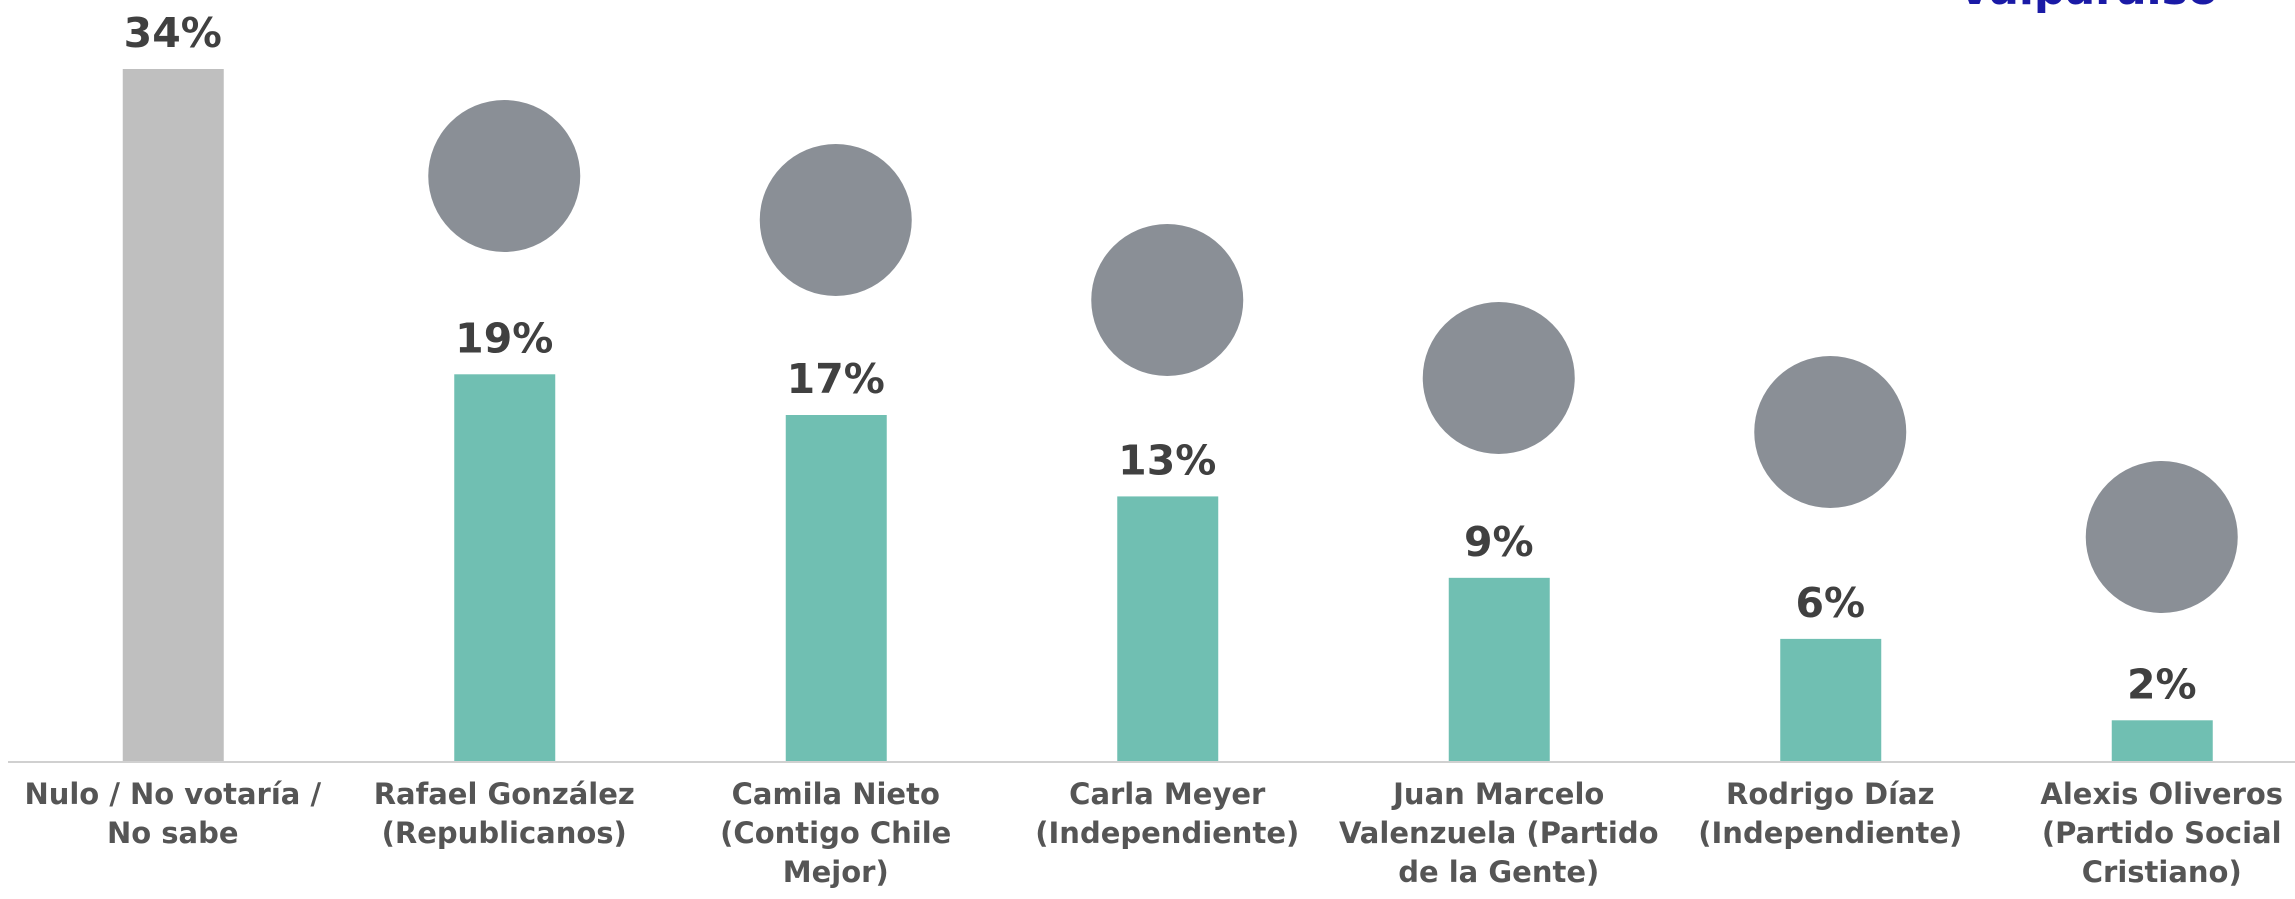 This screenshot has width=2295, height=899. What do you see at coordinates (172, 794) in the screenshot?
I see `x-tick-line: Nulo / No votaría /` at bounding box center [172, 794].